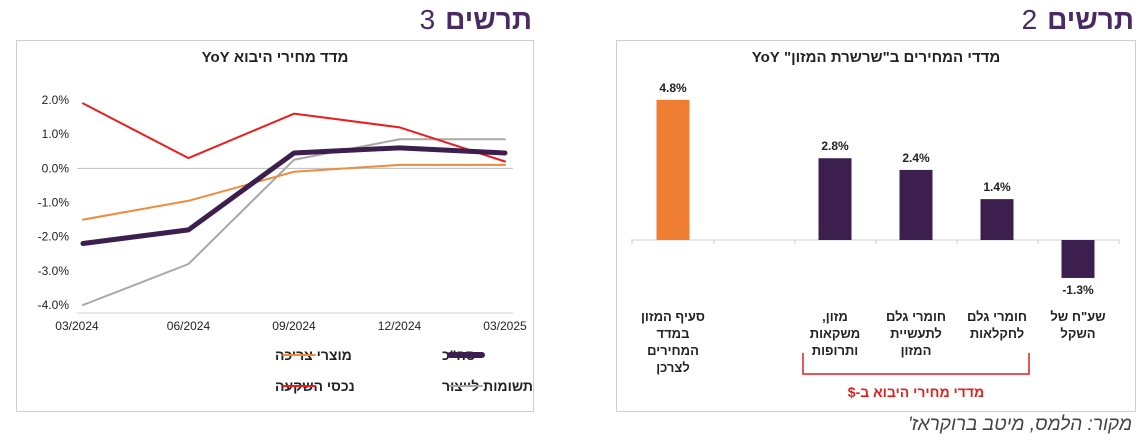 The height and width of the screenshot is (446, 1146). What do you see at coordinates (916, 364) in the screenshot?
I see `bracket-line` at bounding box center [916, 364].